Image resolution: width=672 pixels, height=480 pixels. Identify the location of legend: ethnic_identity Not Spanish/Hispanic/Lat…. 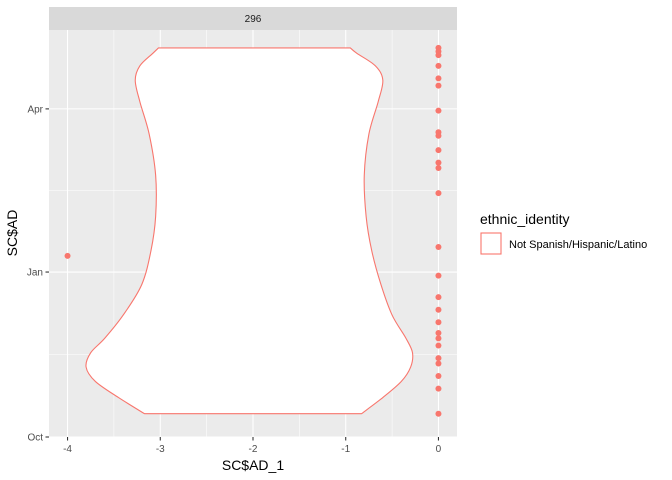
(563, 233).